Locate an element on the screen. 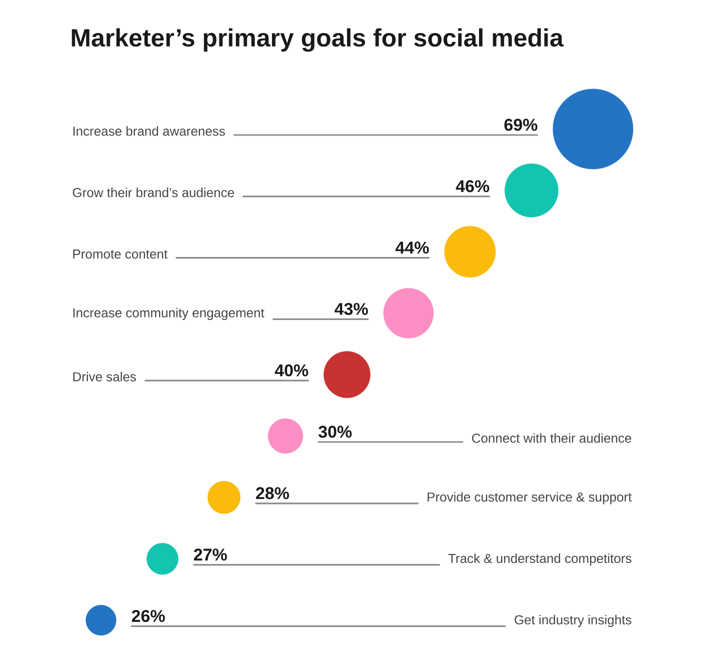  category-label: Connect with their audience is located at coordinates (552, 438).